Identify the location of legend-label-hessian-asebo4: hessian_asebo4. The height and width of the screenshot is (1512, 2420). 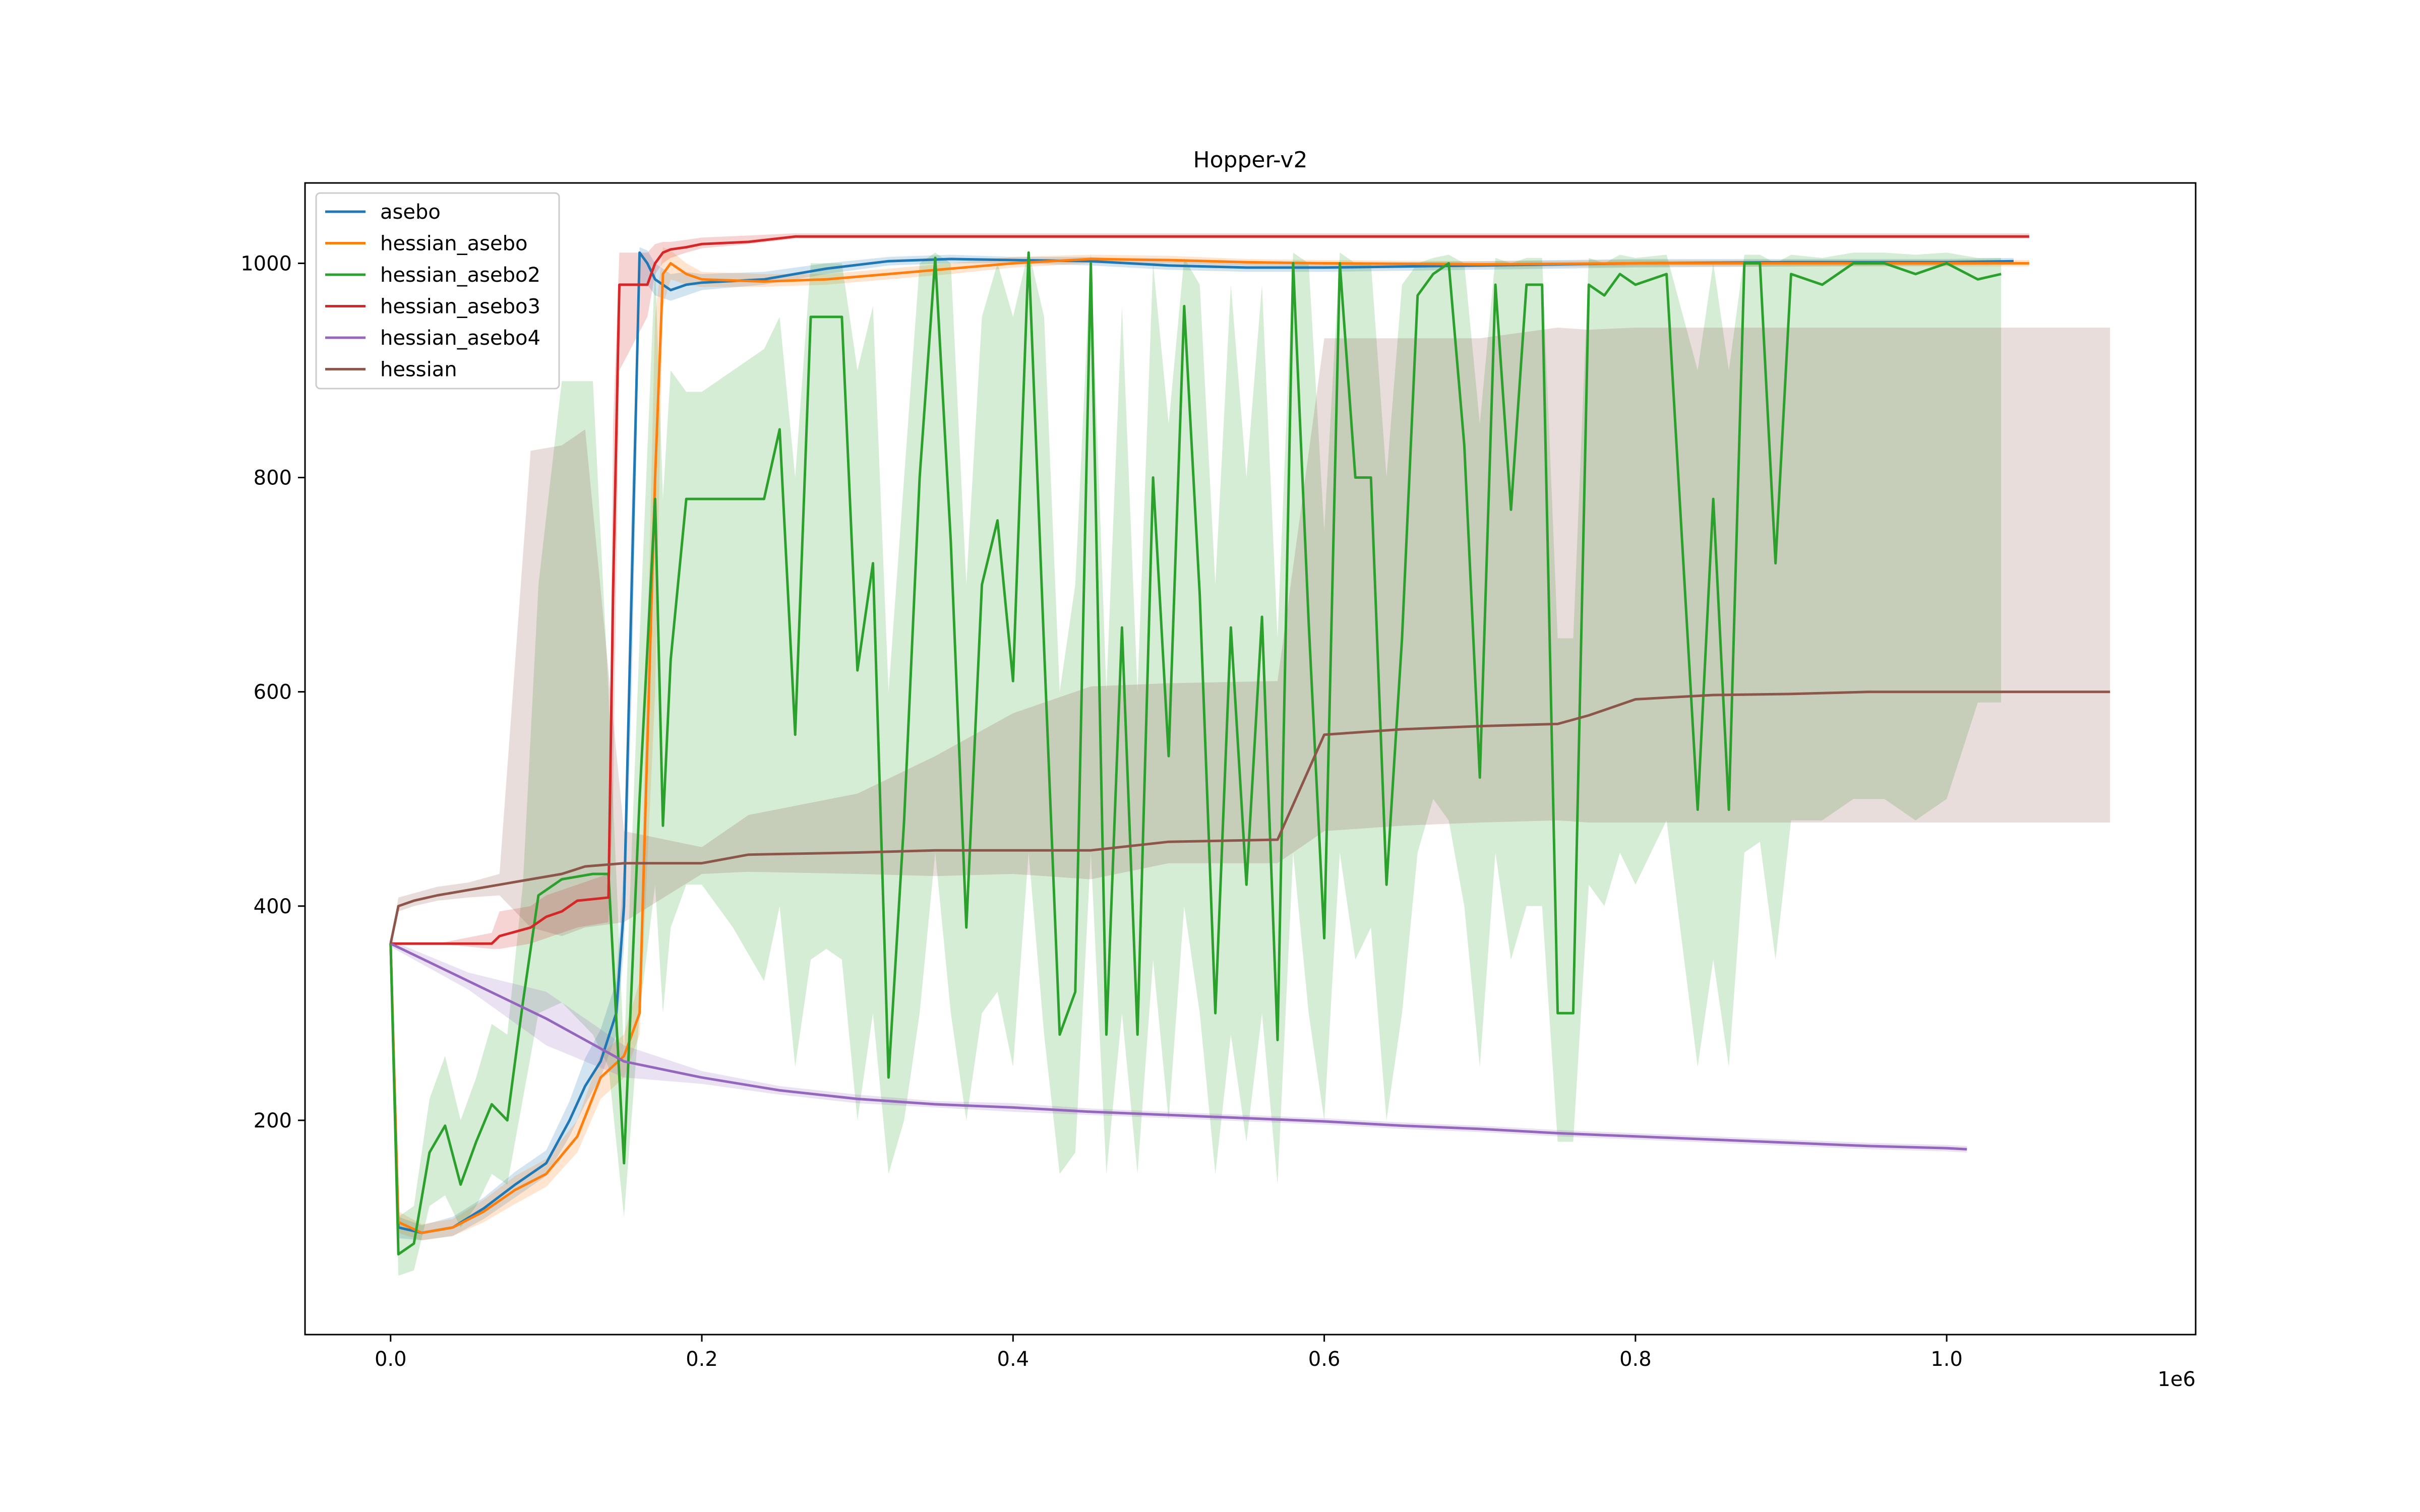
(460, 338).